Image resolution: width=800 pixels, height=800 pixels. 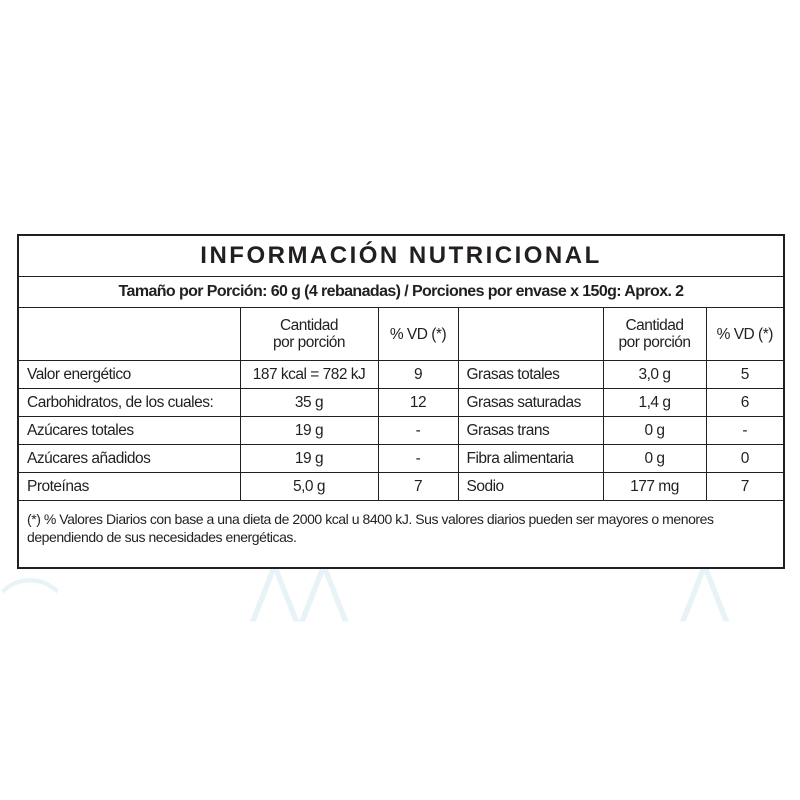 I want to click on nutrient-amount: 1,4 g, so click(x=654, y=402).